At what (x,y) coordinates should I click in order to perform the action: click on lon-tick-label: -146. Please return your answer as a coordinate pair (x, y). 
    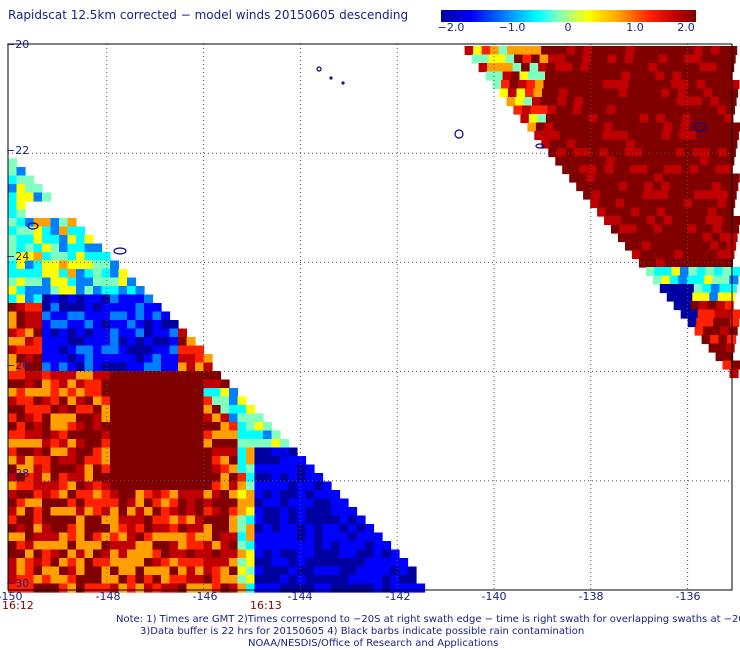
    Looking at the image, I should click on (205, 596).